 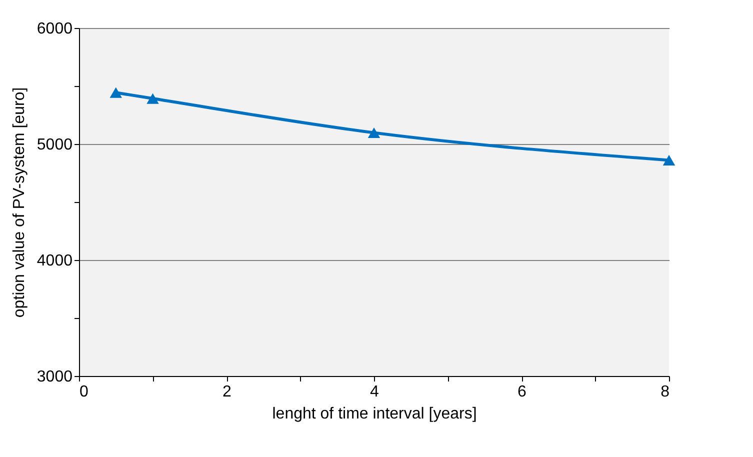 What do you see at coordinates (374, 414) in the screenshot?
I see `x-axis-title: lenght of time interval [years]` at bounding box center [374, 414].